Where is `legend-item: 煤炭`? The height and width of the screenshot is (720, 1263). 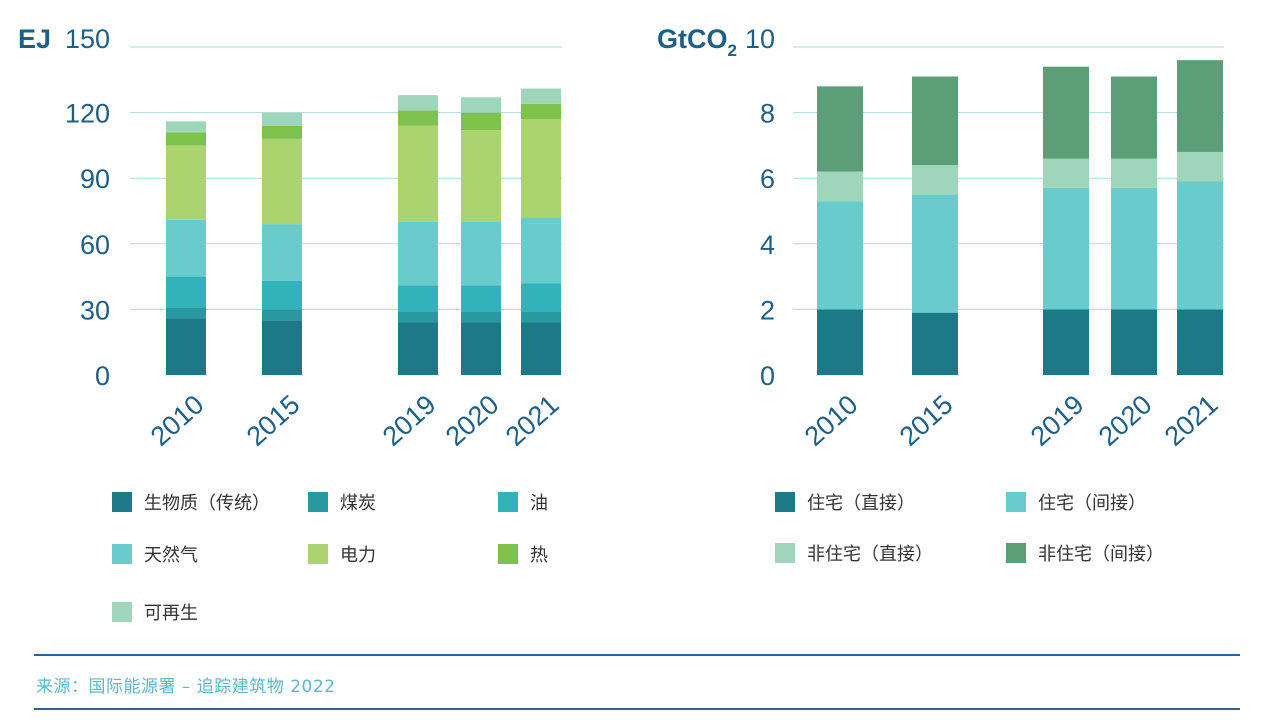
legend-item: 煤炭 is located at coordinates (342, 502).